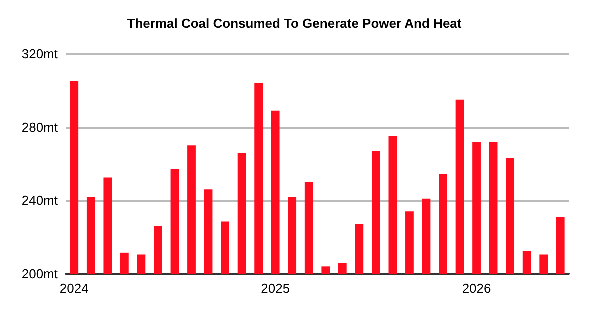 This screenshot has width=589, height=312. I want to click on y-tick-label: 320mt, so click(40, 54).